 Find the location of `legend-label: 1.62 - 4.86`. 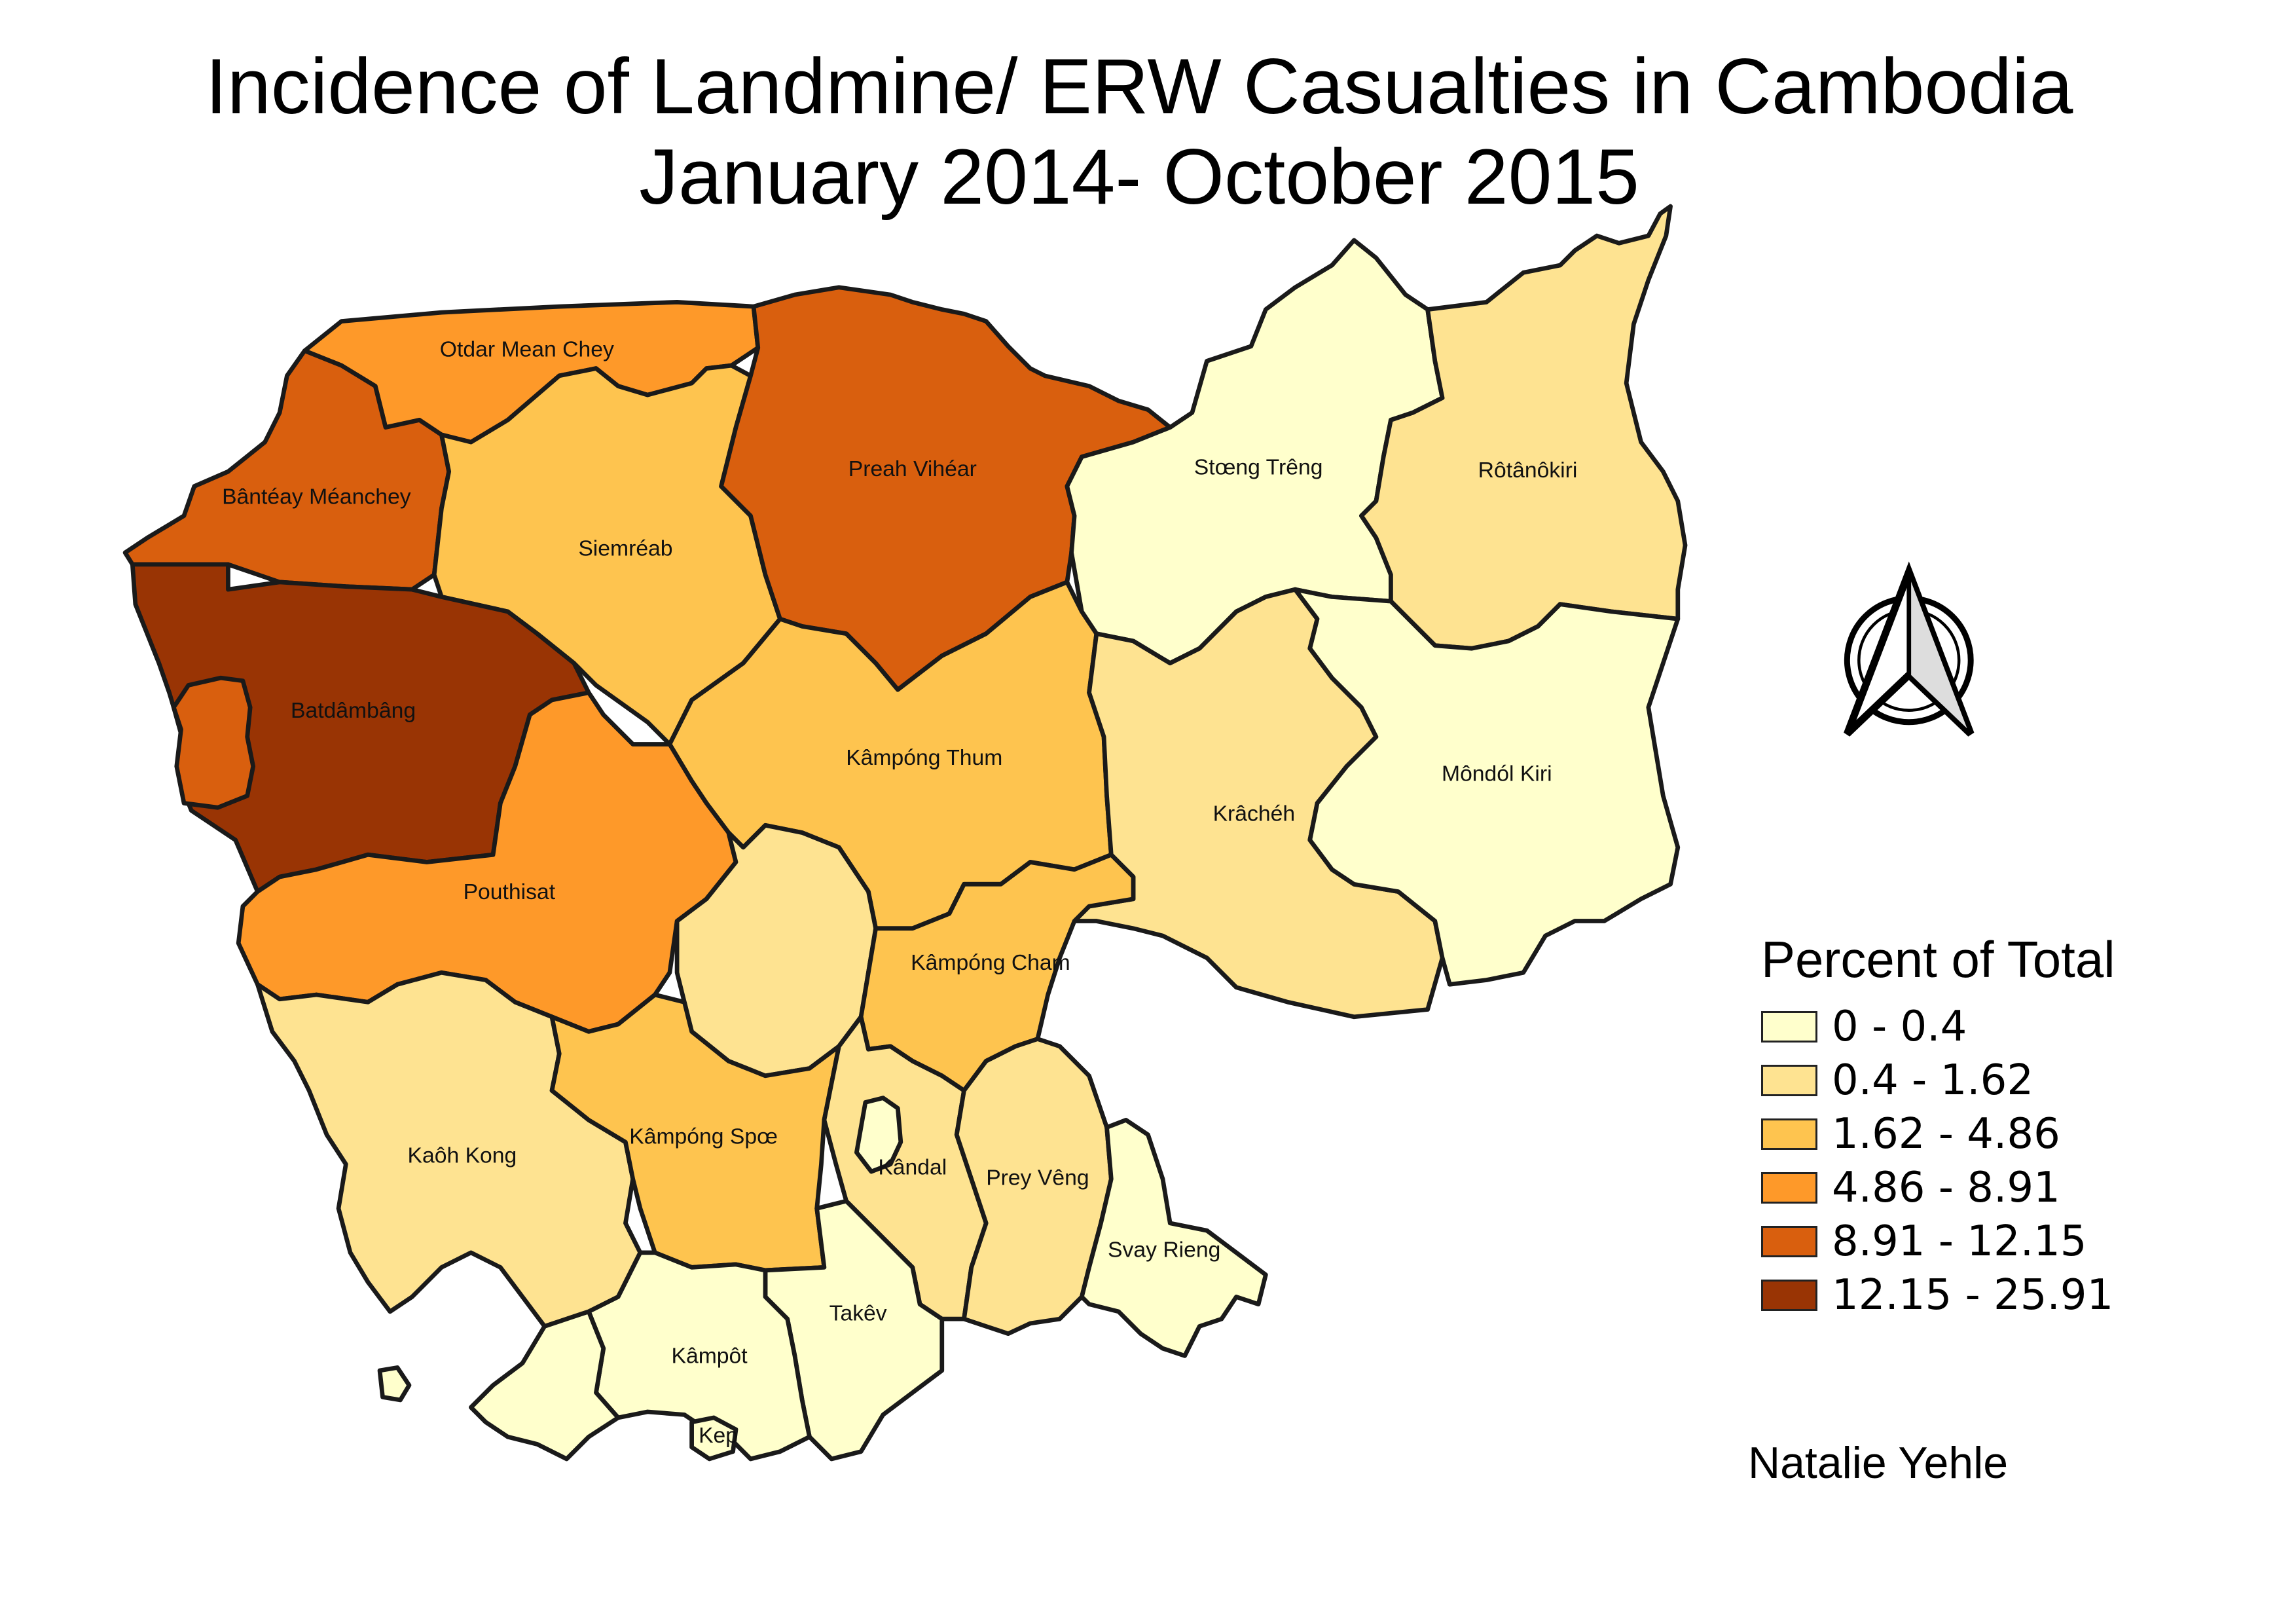

legend-label: 1.62 - 4.86 is located at coordinates (1946, 1134).